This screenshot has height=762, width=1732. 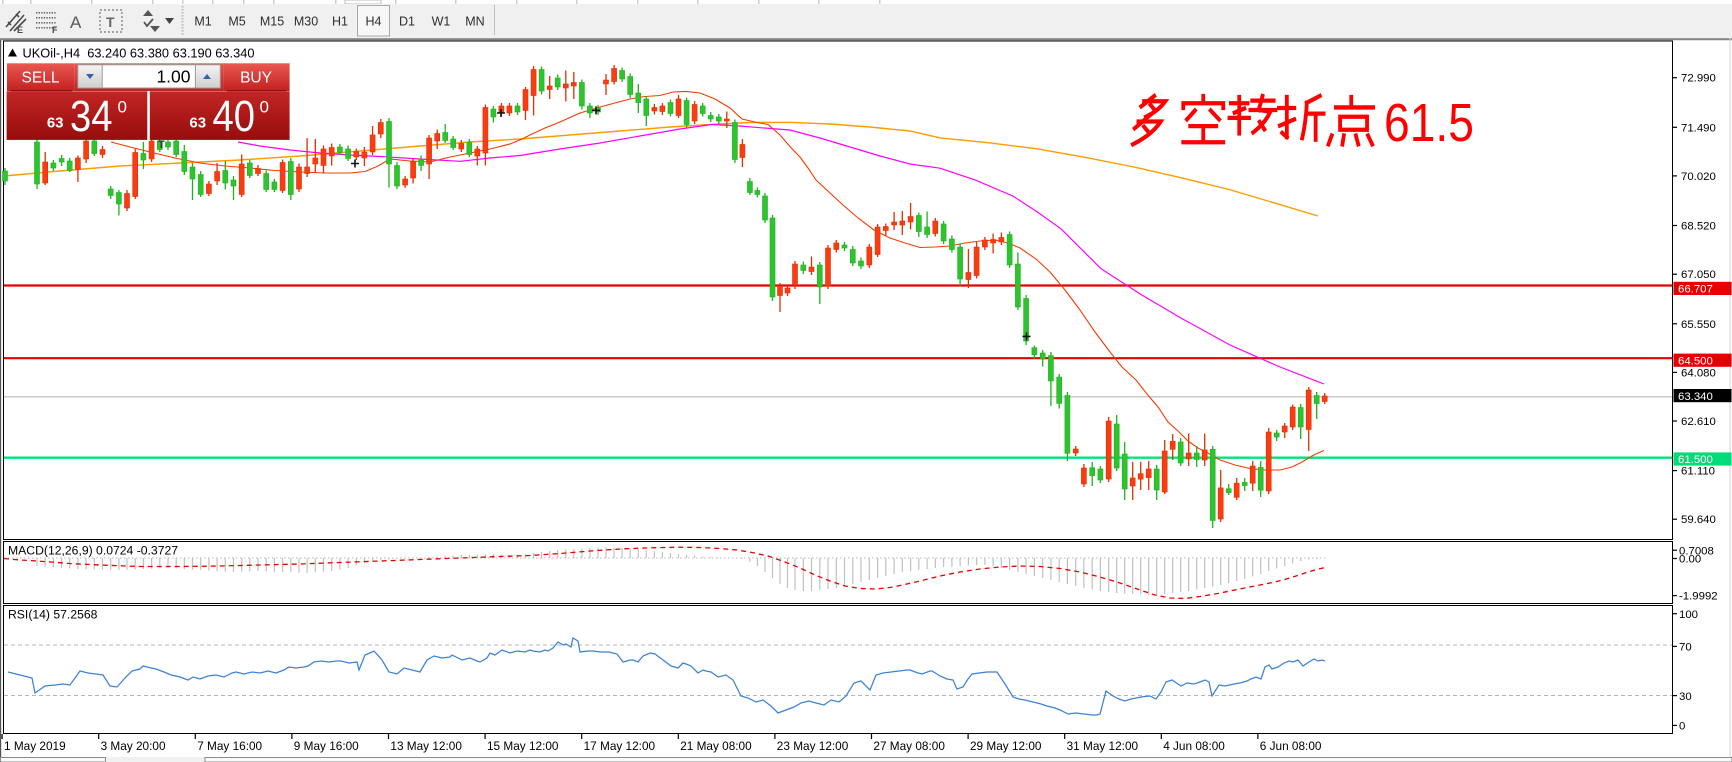 What do you see at coordinates (909, 746) in the screenshot?
I see `svg-text: 27 May 08:00` at bounding box center [909, 746].